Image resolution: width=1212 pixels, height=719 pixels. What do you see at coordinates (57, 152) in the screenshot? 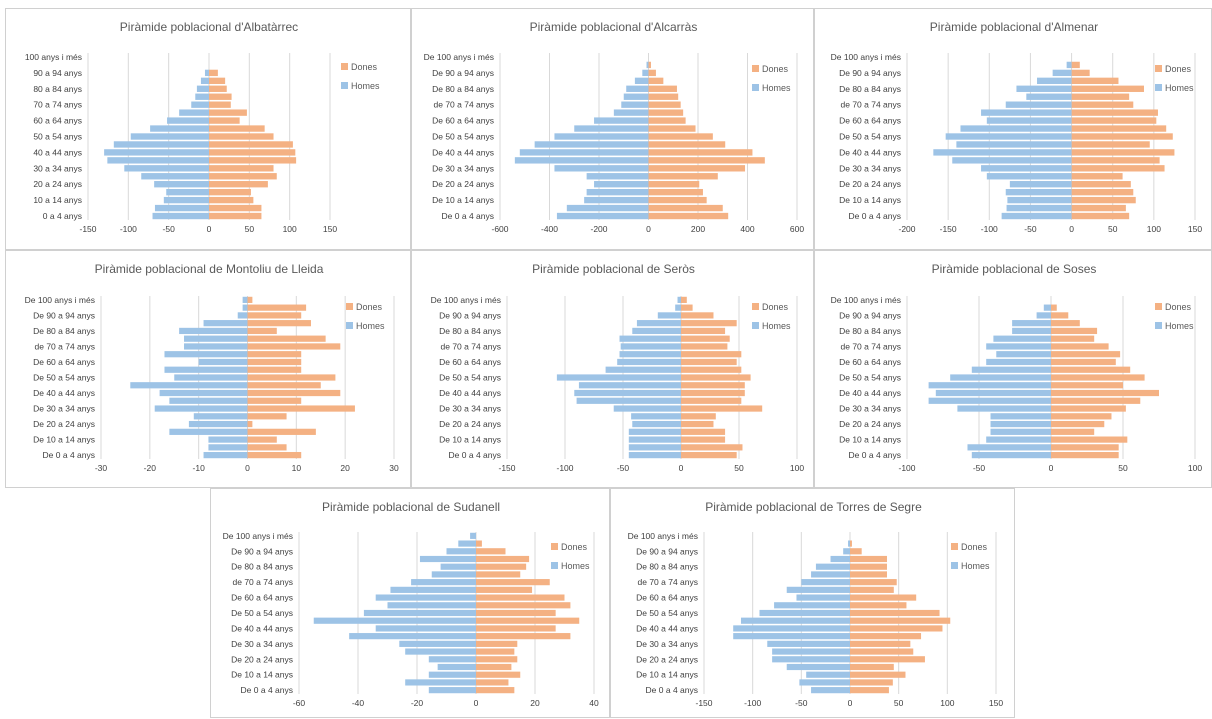
I see `y-tick-label: 40 a 44 anys` at bounding box center [57, 152].